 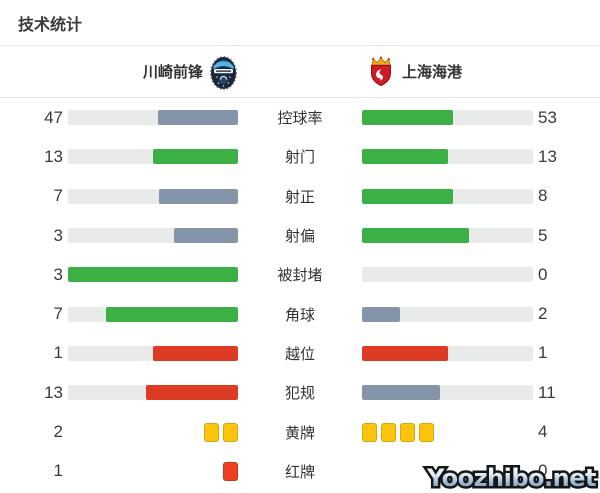 I want to click on watermark-text-outline: Yoozhibo.net, so click(x=511, y=477).